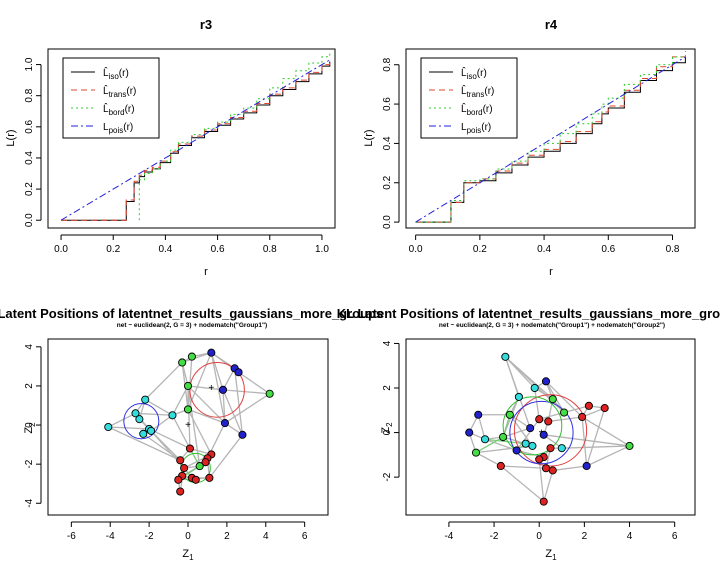 This screenshot has width=720, height=576. What do you see at coordinates (387, 388) in the screenshot?
I see `y-tick-label: 2` at bounding box center [387, 388].